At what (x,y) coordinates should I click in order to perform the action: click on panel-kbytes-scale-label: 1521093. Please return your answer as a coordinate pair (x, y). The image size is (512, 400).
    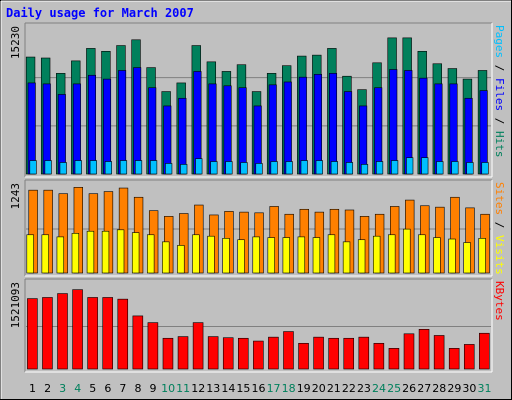
    Looking at the image, I should click on (15, 305).